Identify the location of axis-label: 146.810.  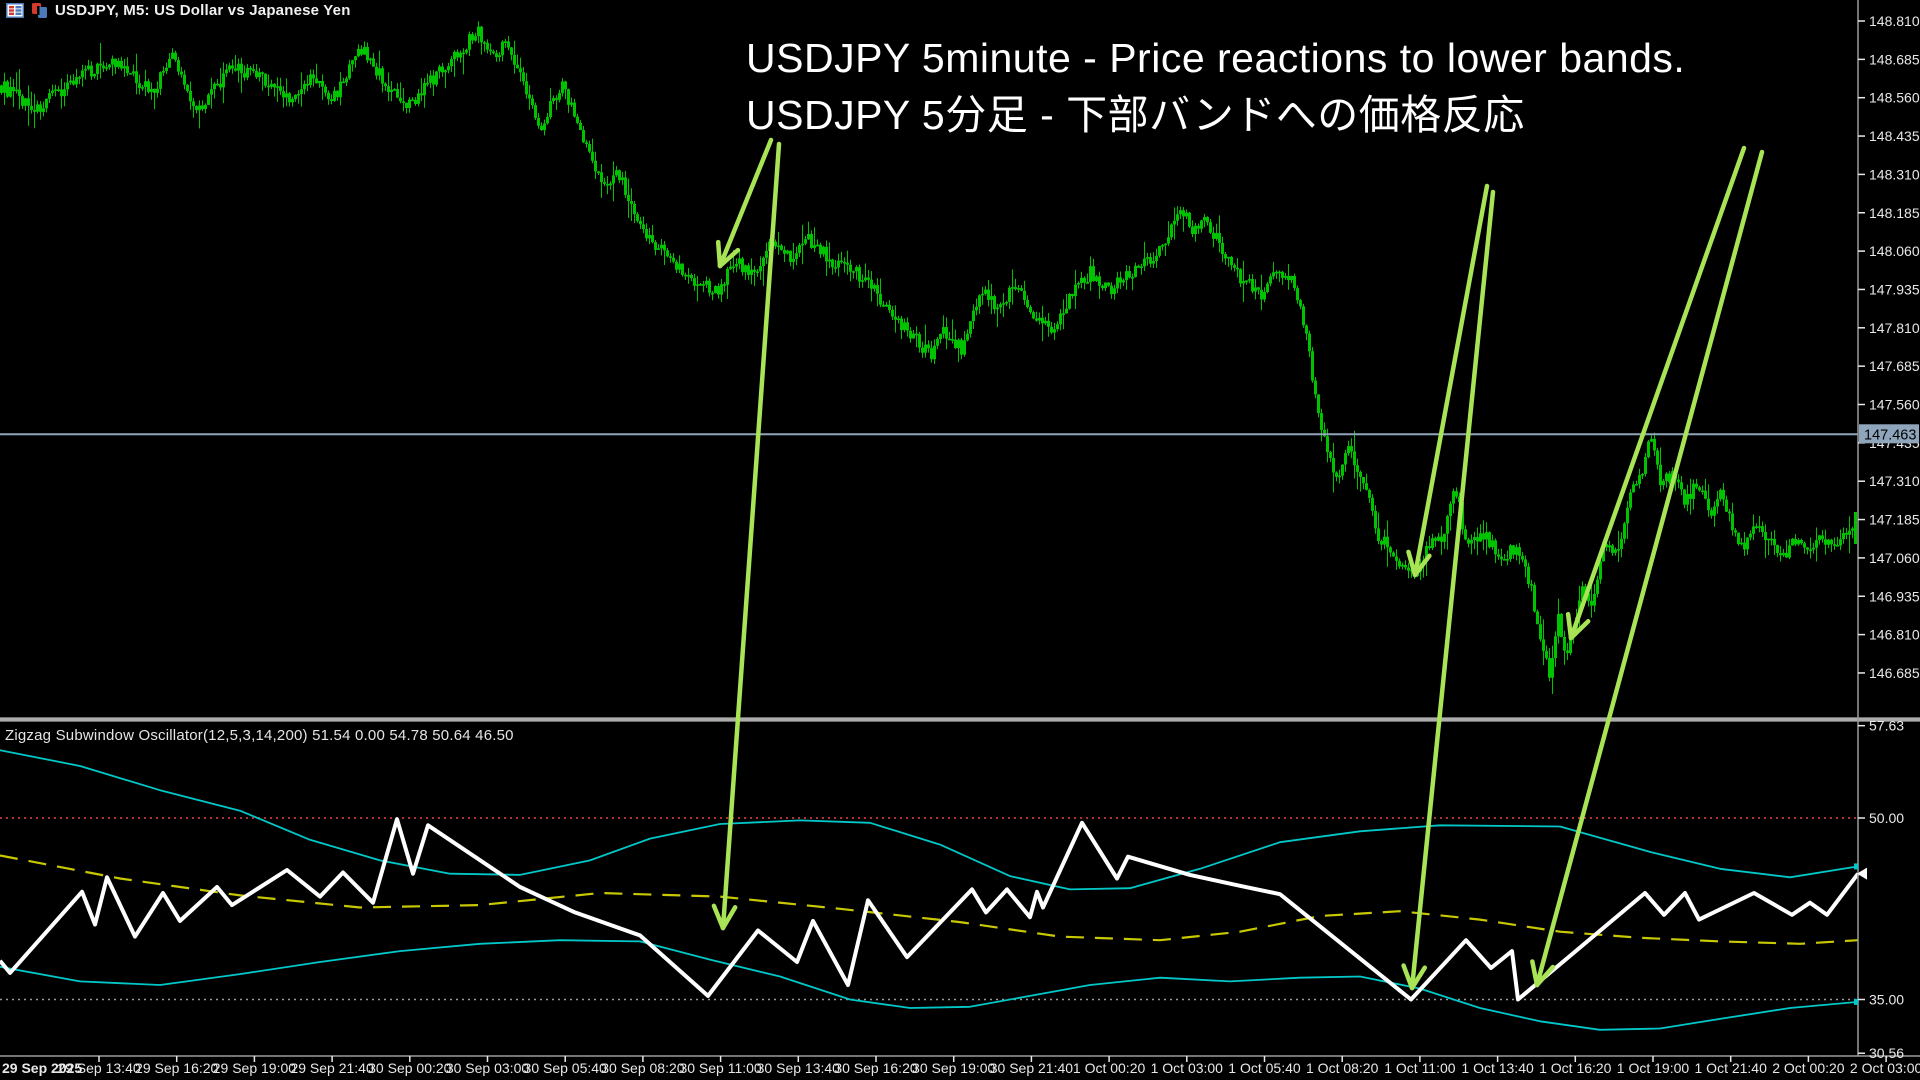
(1894, 635).